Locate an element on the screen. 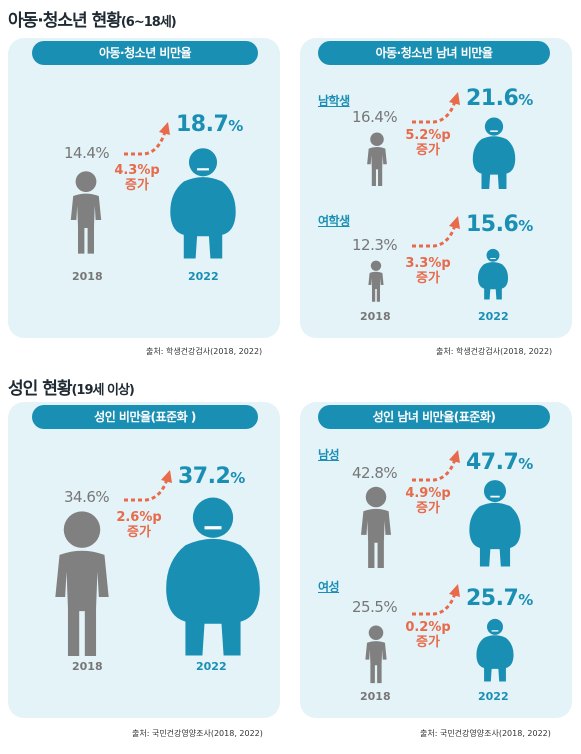 Image resolution: width=581 pixels, height=754 pixels. girls-old-value: 12.3% is located at coordinates (375, 245).